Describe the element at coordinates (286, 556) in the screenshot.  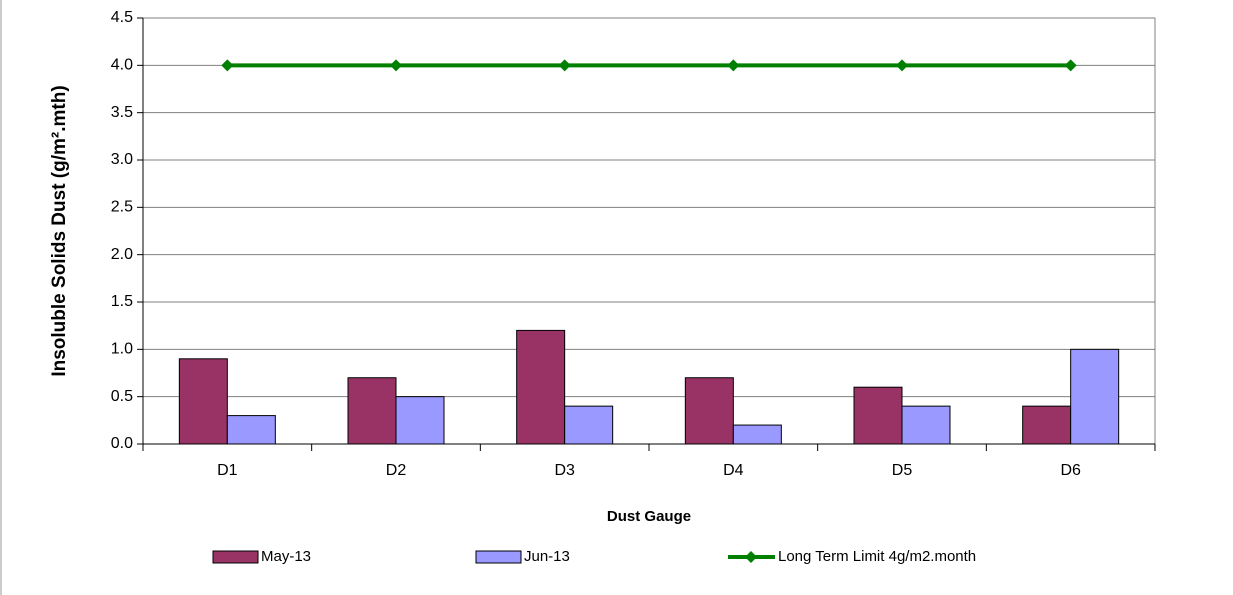
I see `legend-label: May-13` at that location.